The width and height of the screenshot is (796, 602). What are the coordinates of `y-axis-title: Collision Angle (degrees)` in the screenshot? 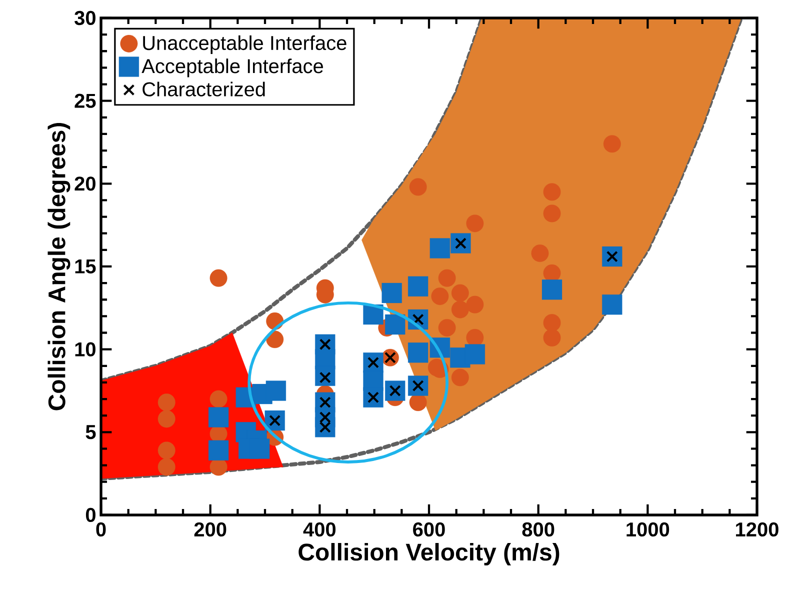 It's located at (59, 266).